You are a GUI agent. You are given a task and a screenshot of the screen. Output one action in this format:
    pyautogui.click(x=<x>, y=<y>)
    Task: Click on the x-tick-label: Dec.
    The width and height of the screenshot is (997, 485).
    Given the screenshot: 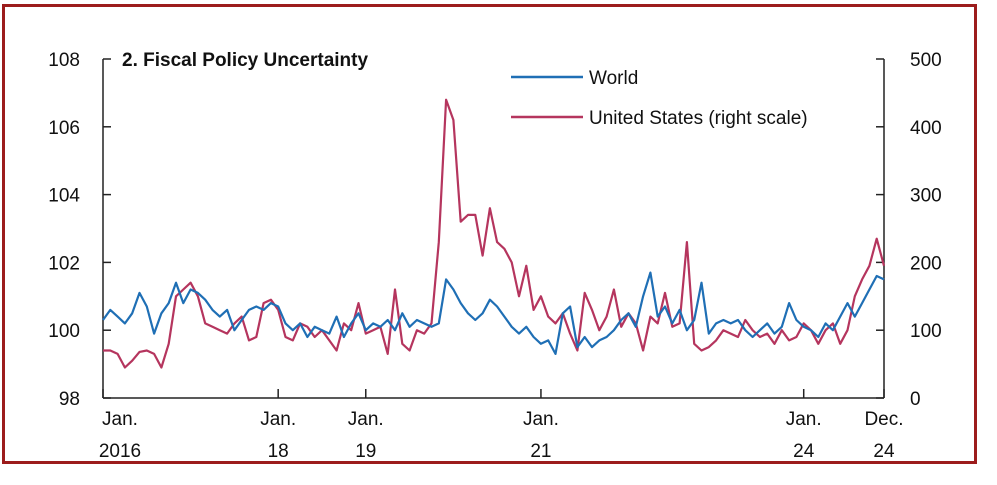 What is the action you would take?
    pyautogui.click(x=883, y=419)
    